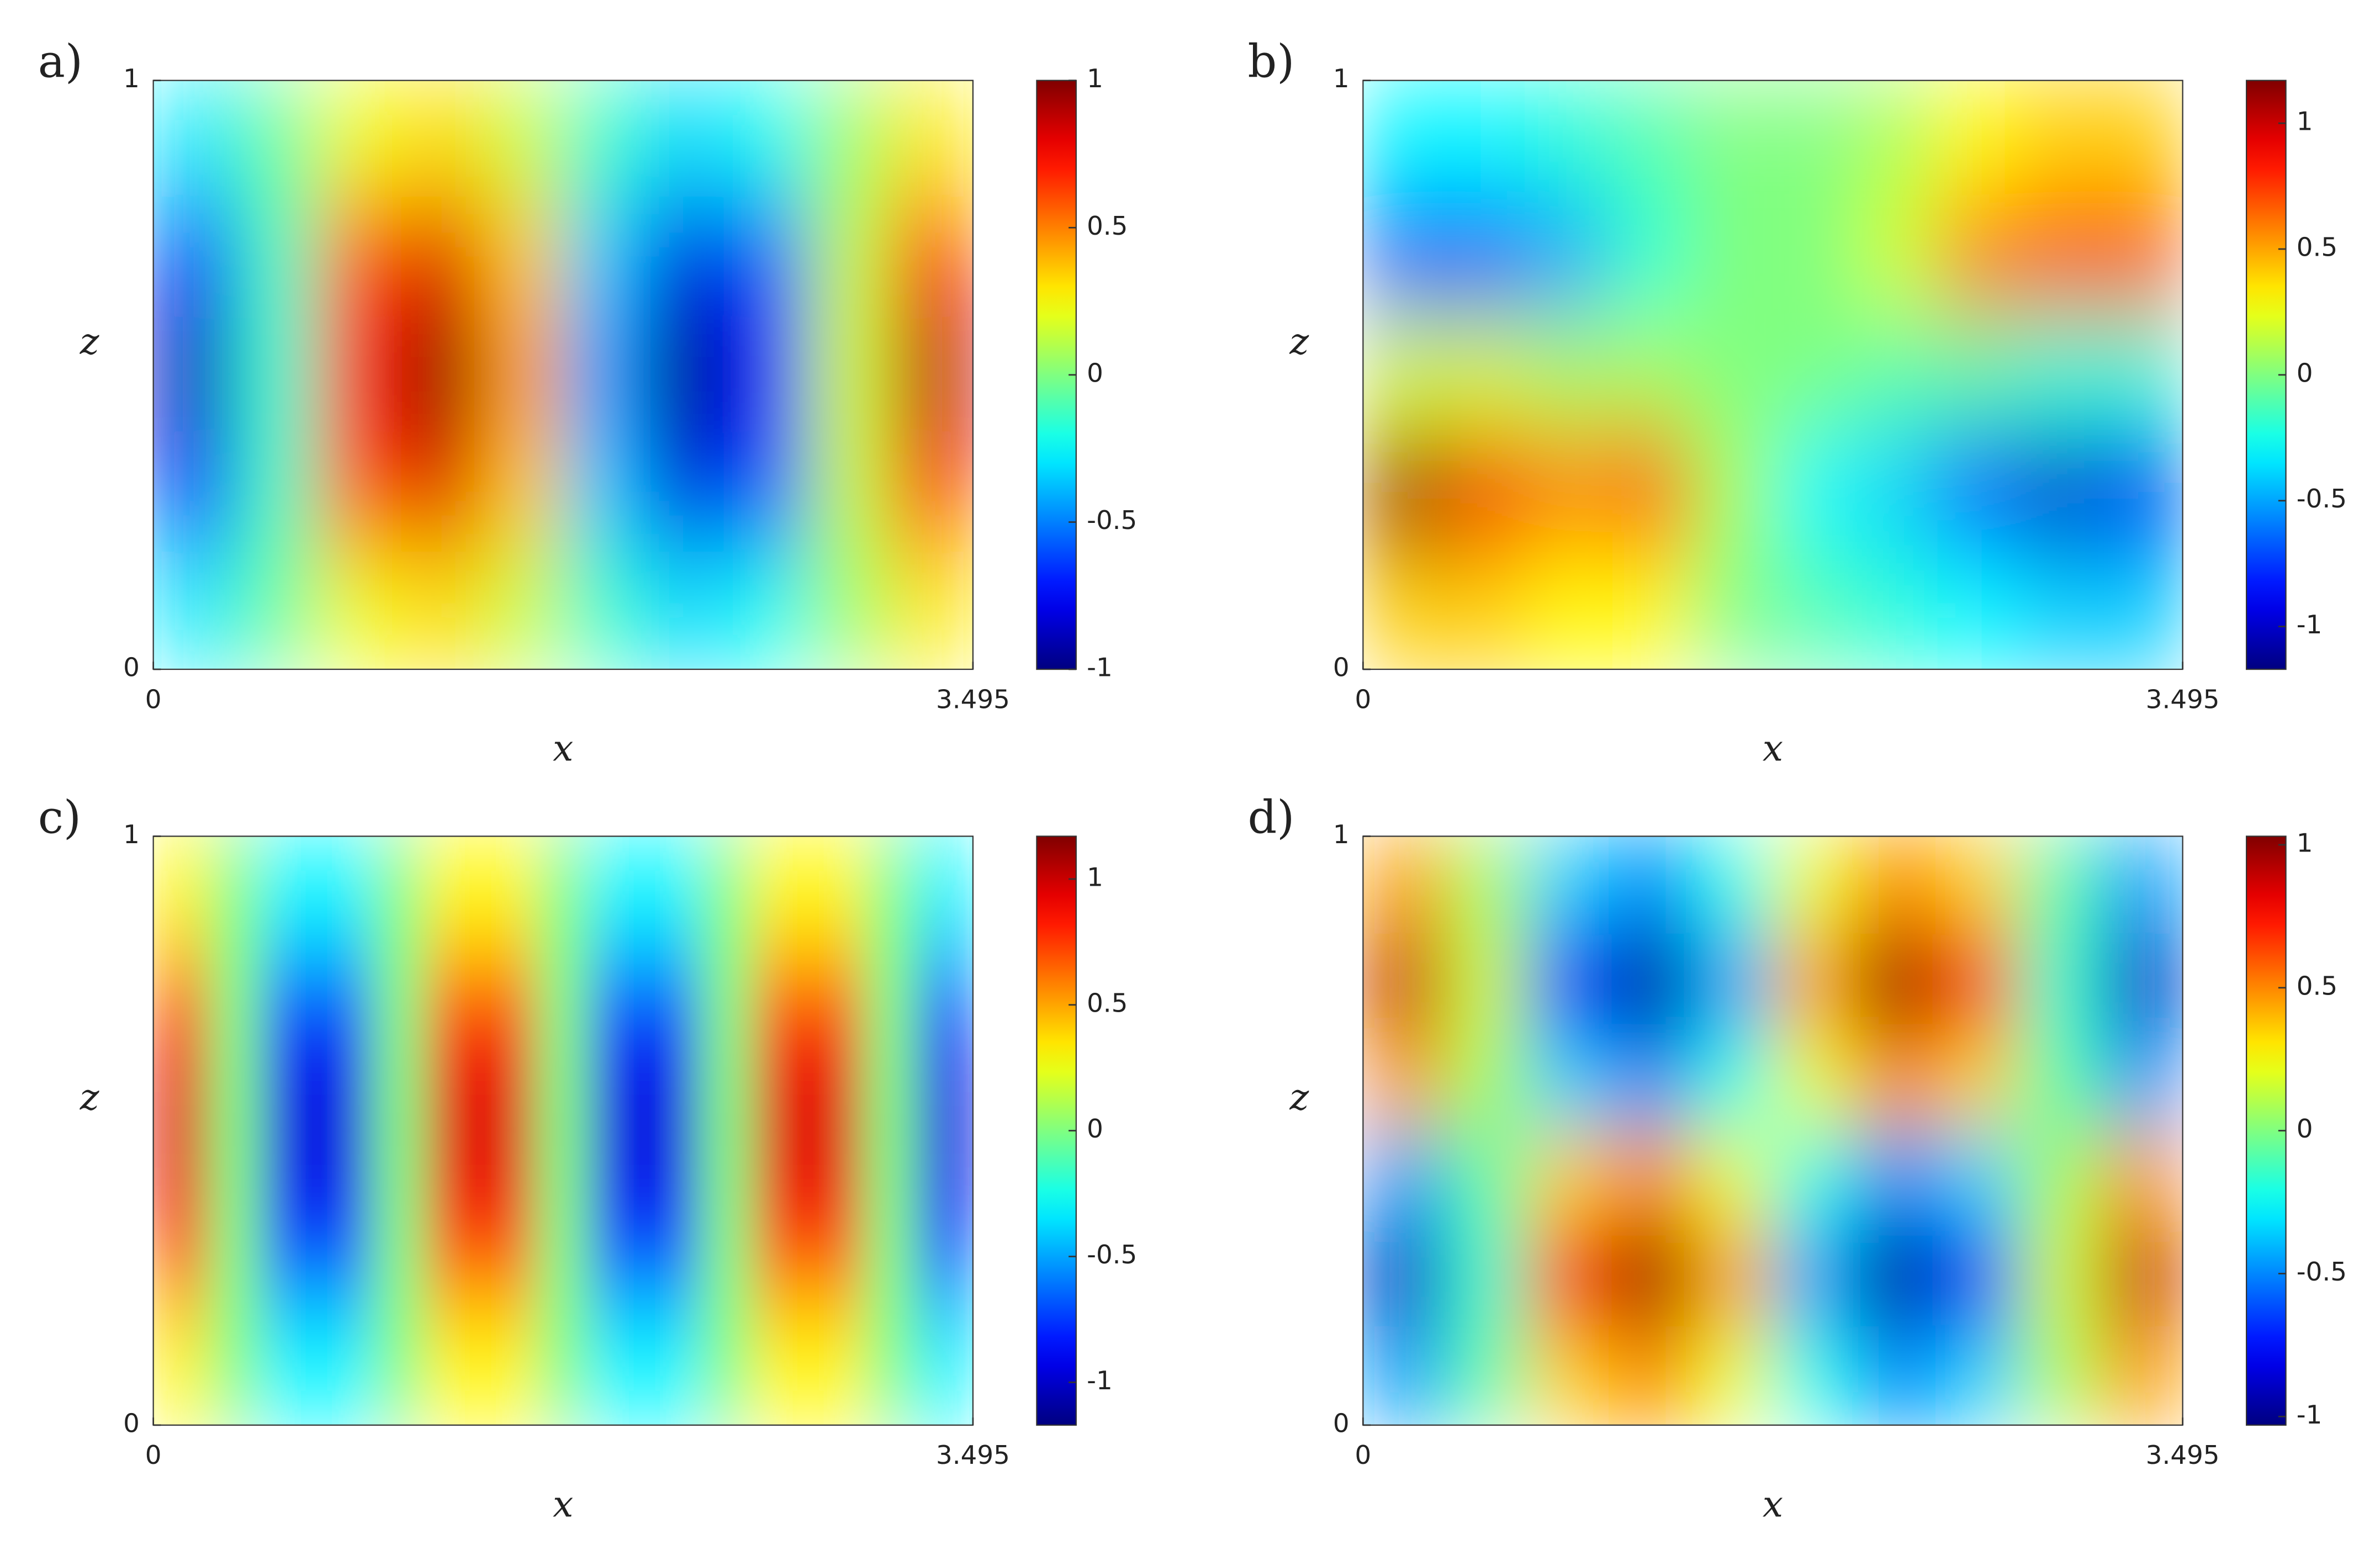  I want to click on plot-frame, so click(563, 1131).